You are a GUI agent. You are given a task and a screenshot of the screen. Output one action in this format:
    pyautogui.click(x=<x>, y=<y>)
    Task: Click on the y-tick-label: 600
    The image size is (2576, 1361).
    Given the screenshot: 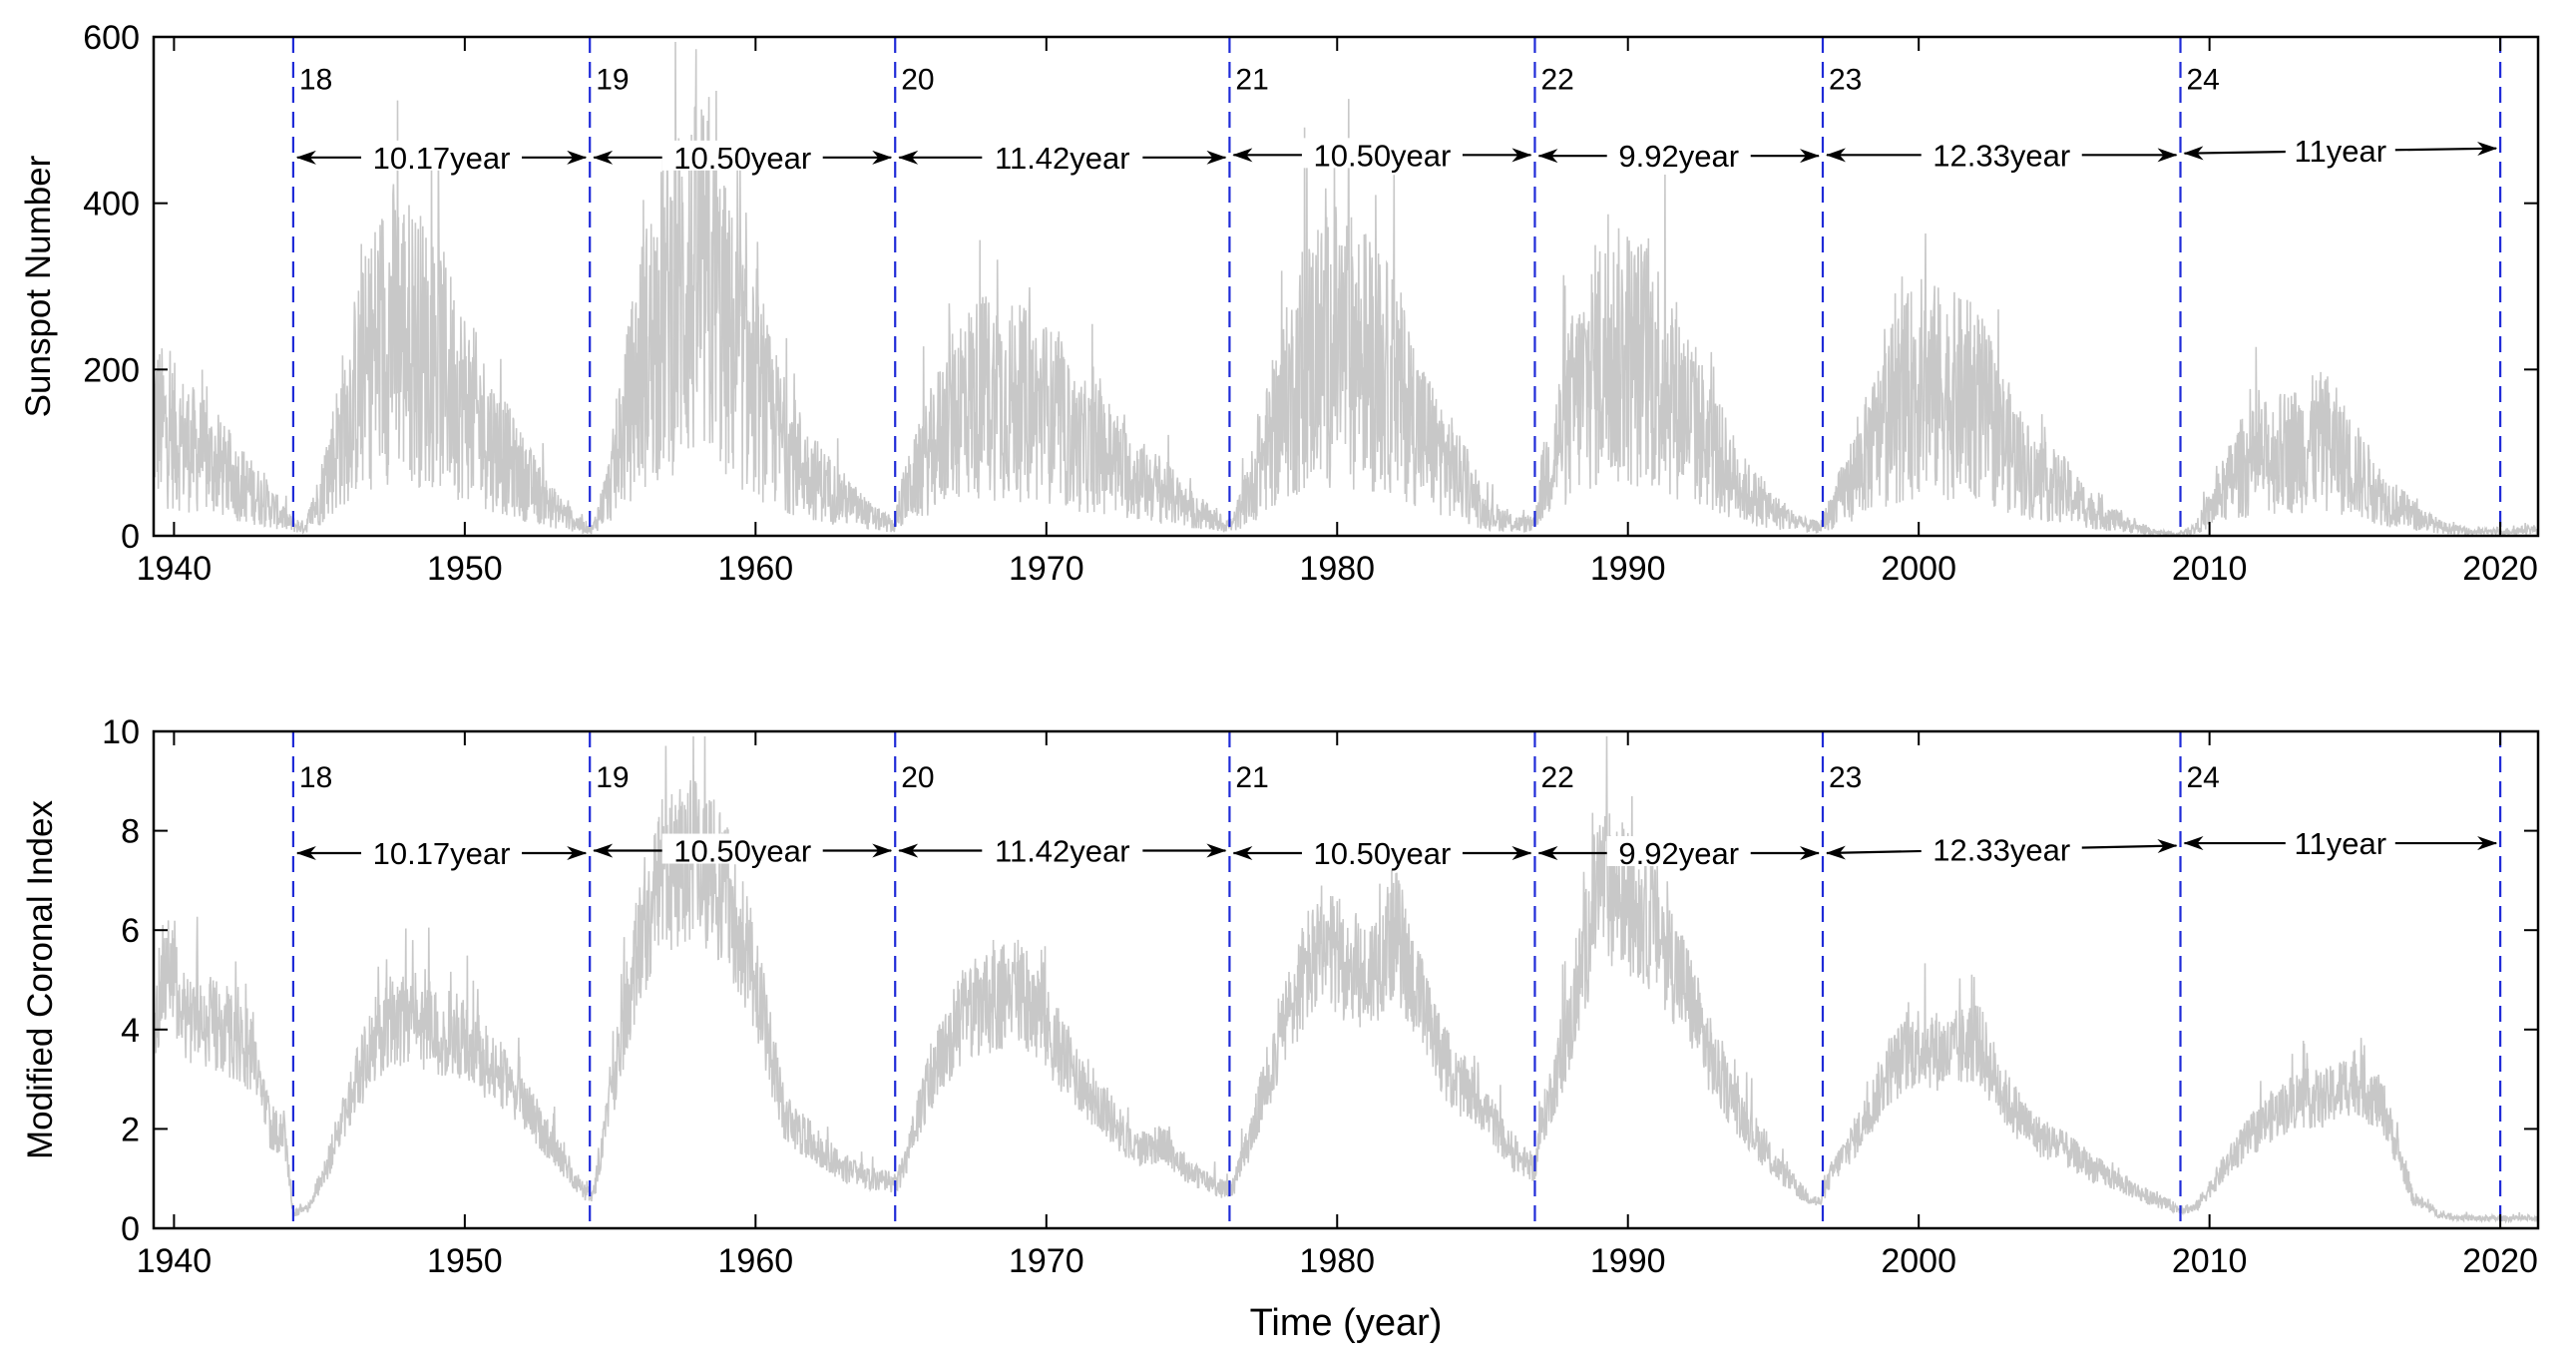 What is the action you would take?
    pyautogui.click(x=111, y=38)
    